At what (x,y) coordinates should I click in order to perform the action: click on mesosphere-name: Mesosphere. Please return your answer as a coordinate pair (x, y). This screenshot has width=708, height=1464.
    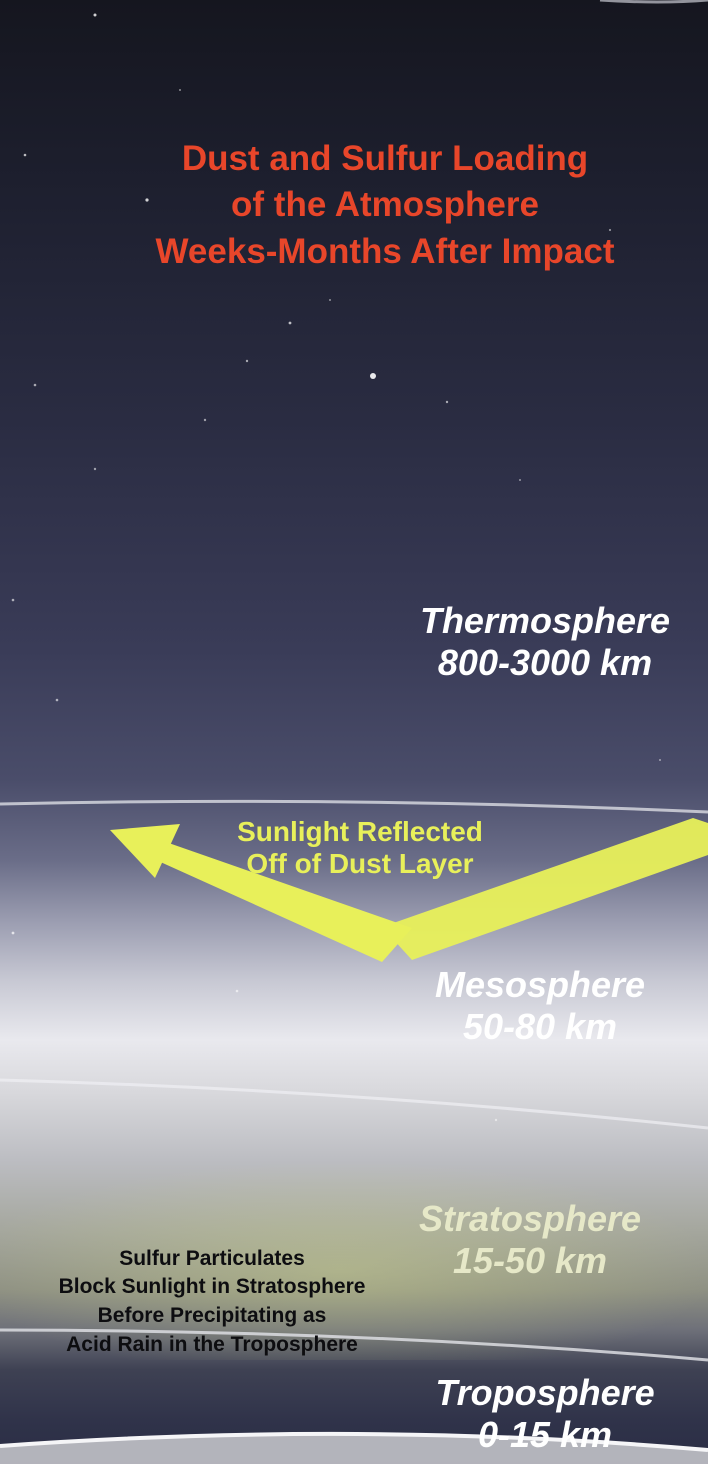
    Looking at the image, I should click on (540, 984).